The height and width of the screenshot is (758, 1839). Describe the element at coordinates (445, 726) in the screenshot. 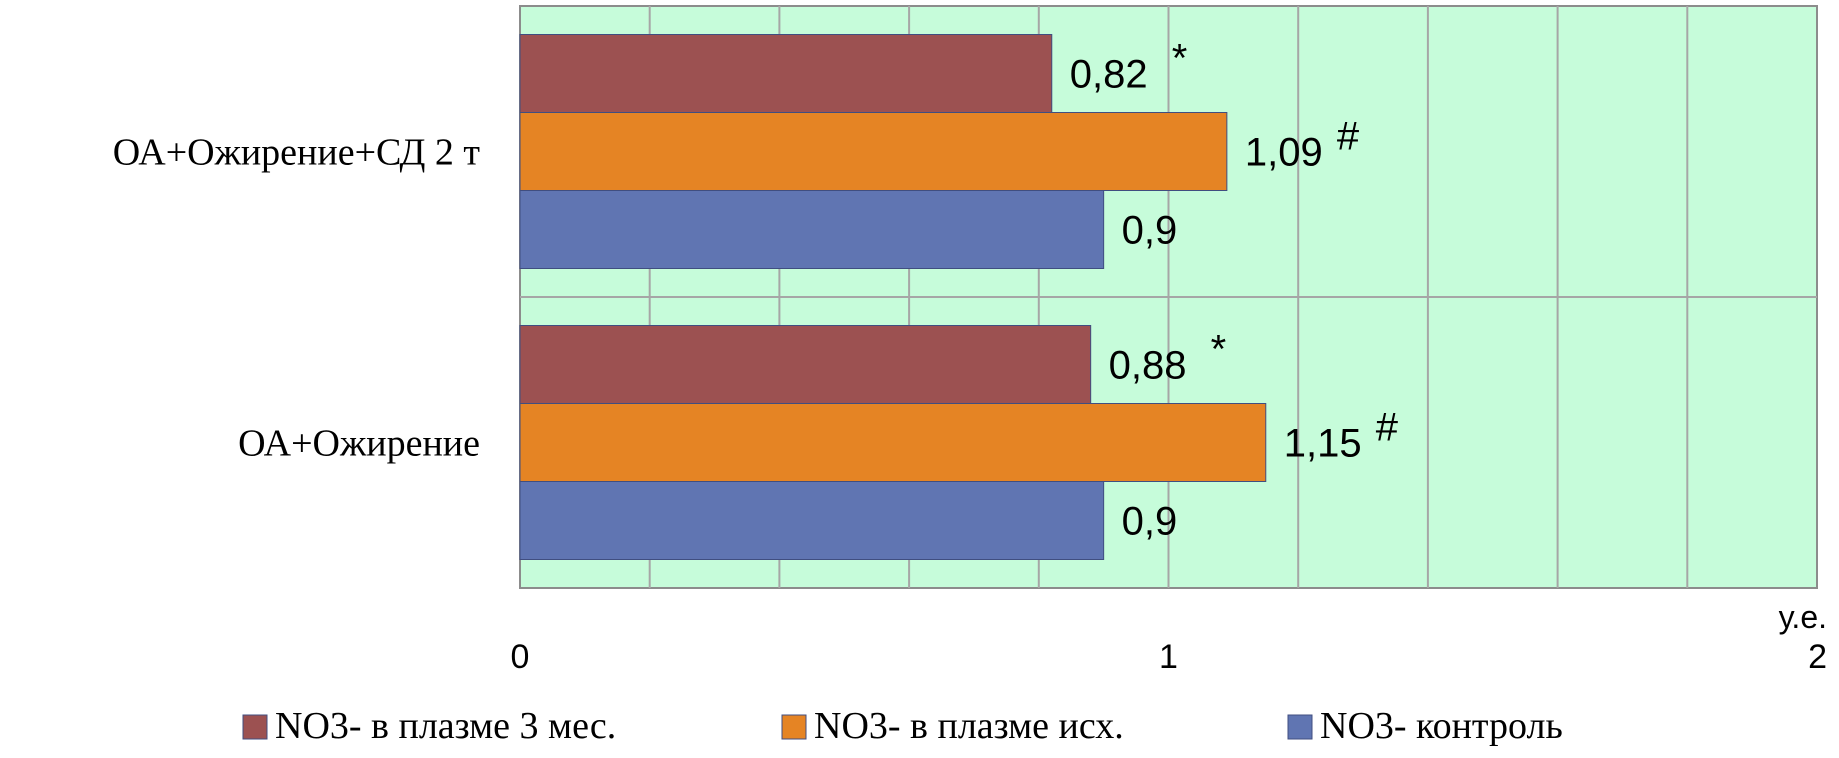

I see `legend-entry: NO3- в плазме 3 мес.` at that location.